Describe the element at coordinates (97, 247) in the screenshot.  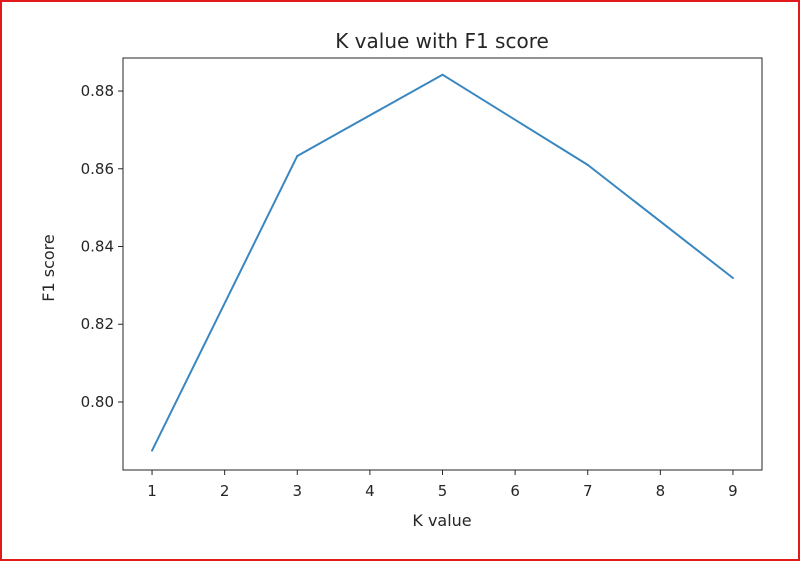
I see `y-tick-label: 0.84` at that location.